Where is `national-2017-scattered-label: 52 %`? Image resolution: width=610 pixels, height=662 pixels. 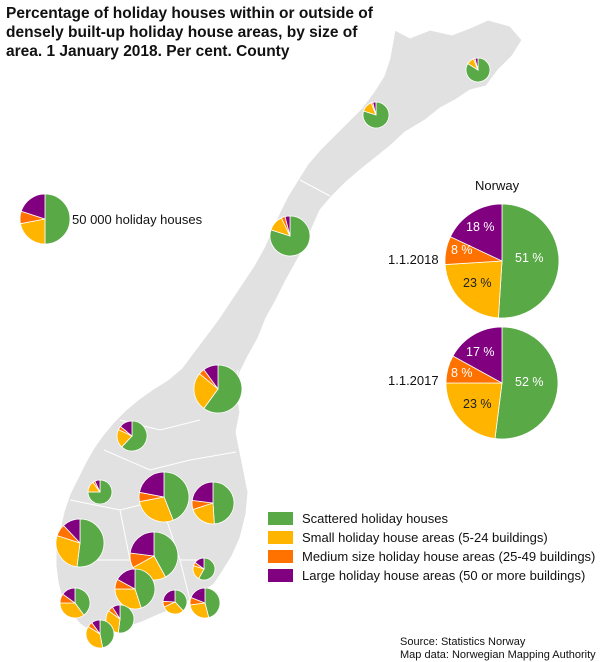 national-2017-scattered-label: 52 % is located at coordinates (529, 382).